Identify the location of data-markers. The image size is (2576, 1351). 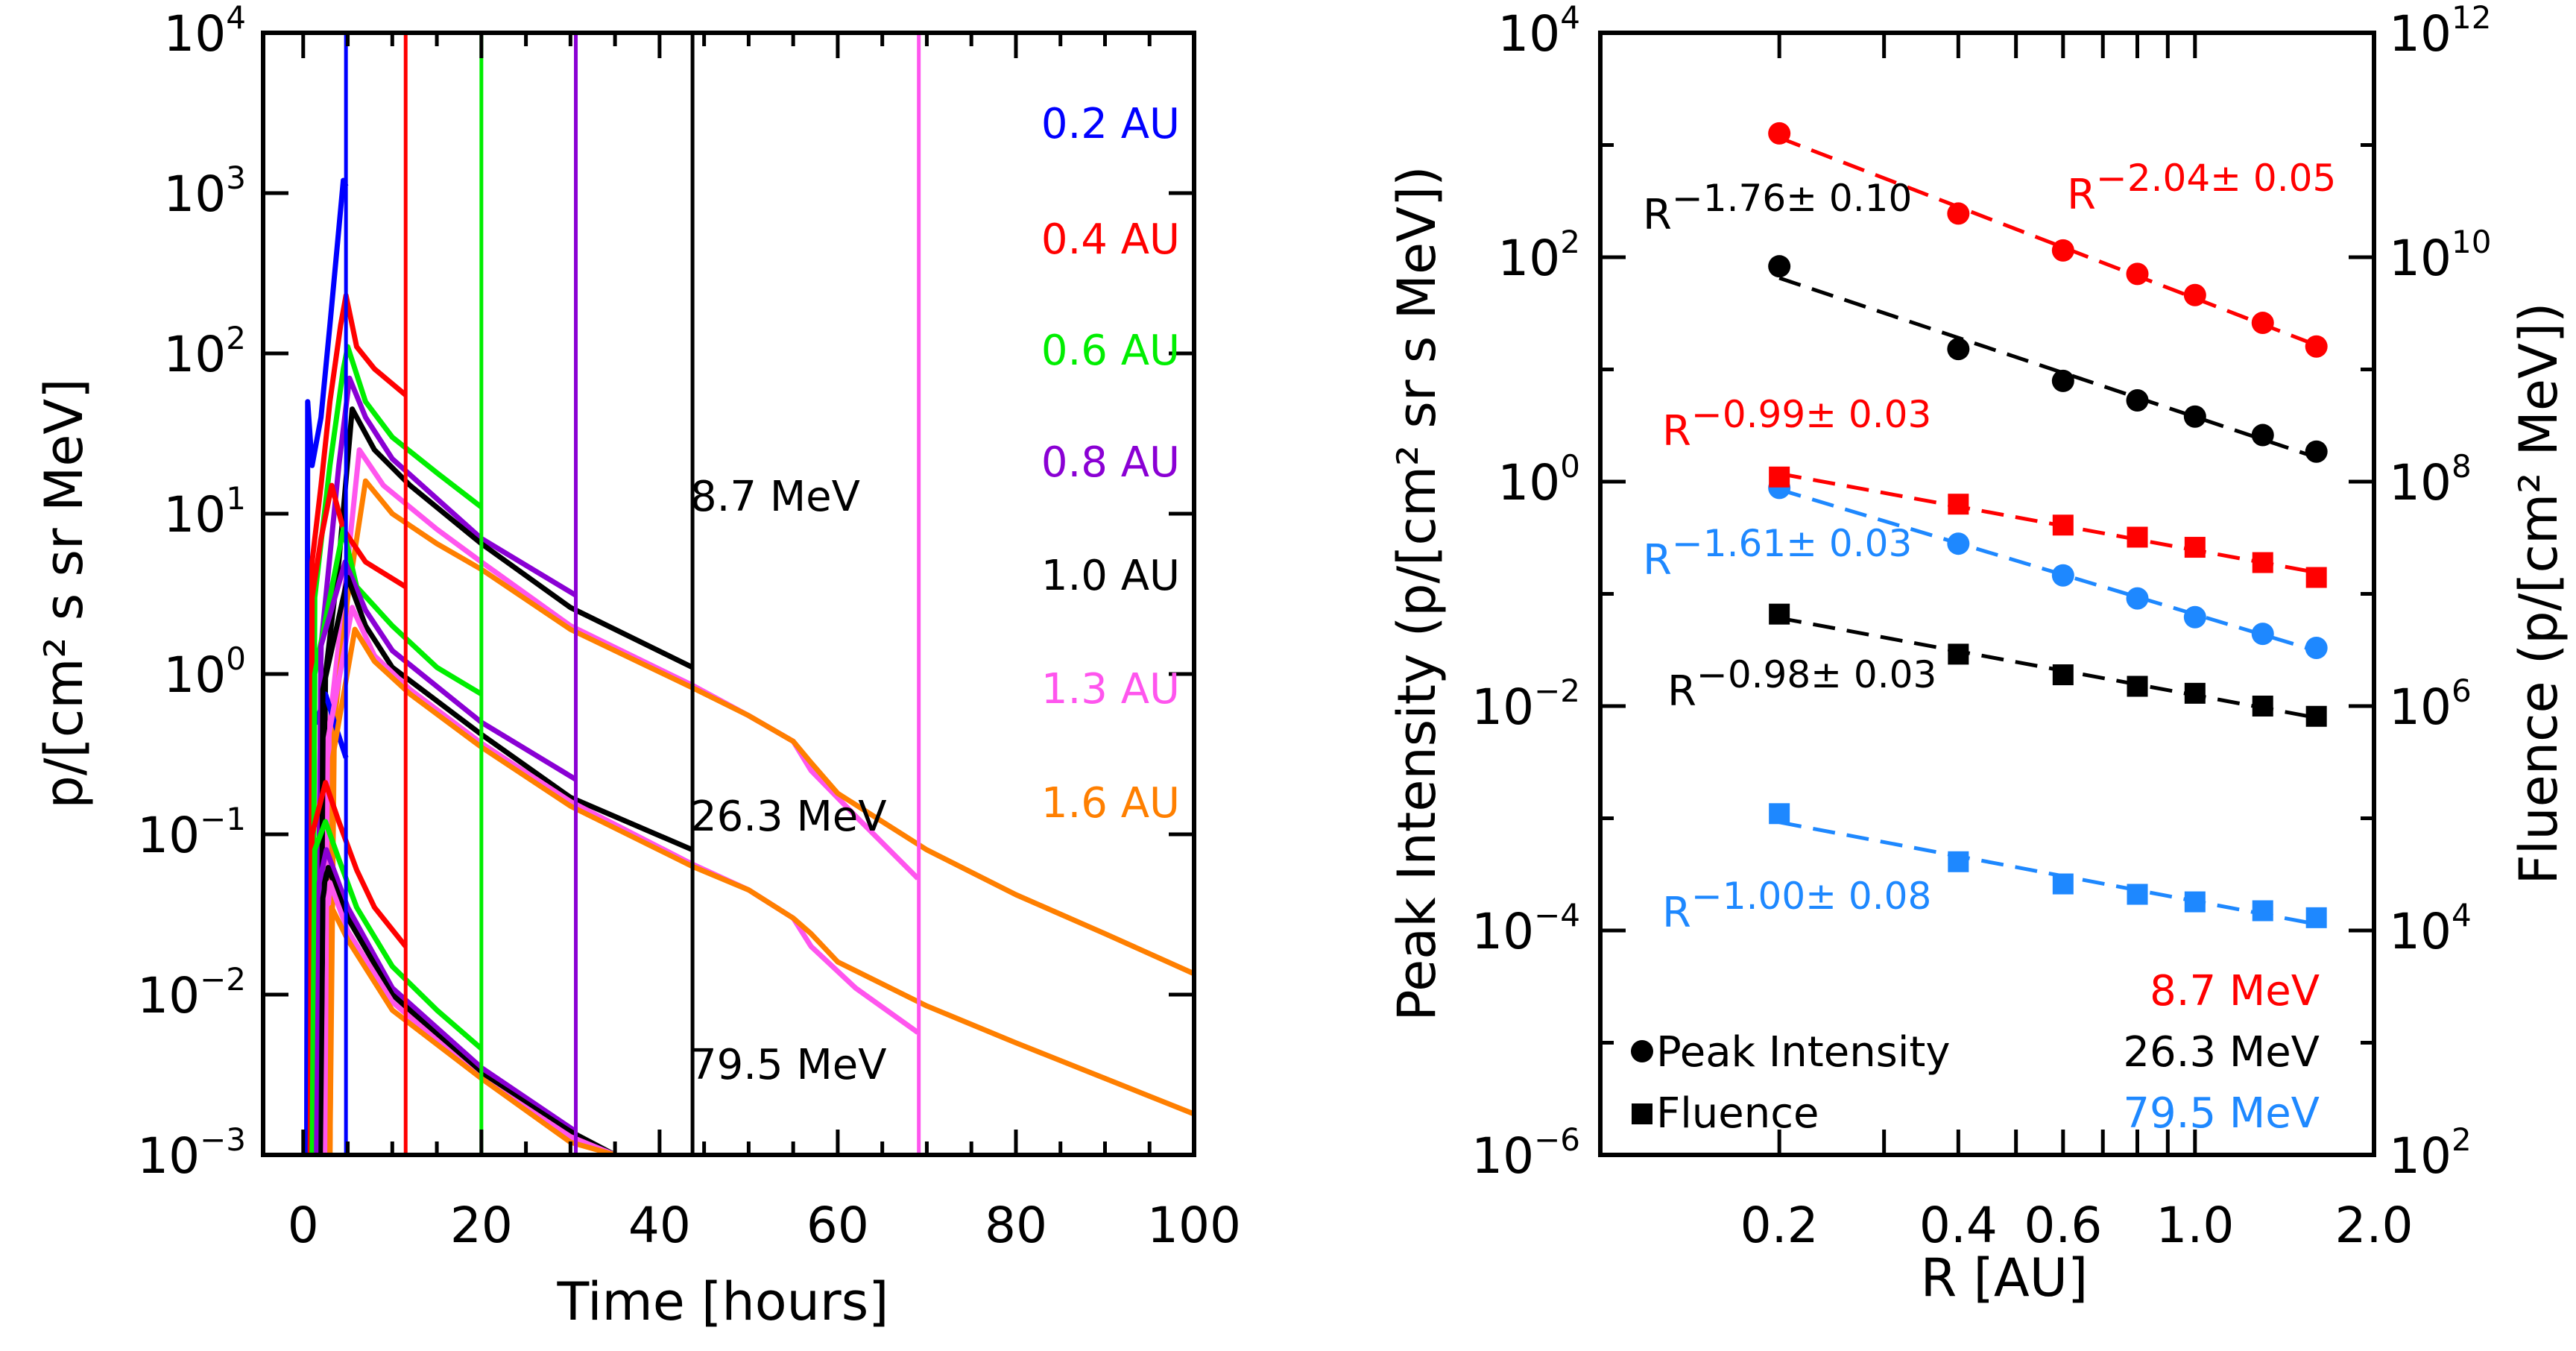
(2048, 525).